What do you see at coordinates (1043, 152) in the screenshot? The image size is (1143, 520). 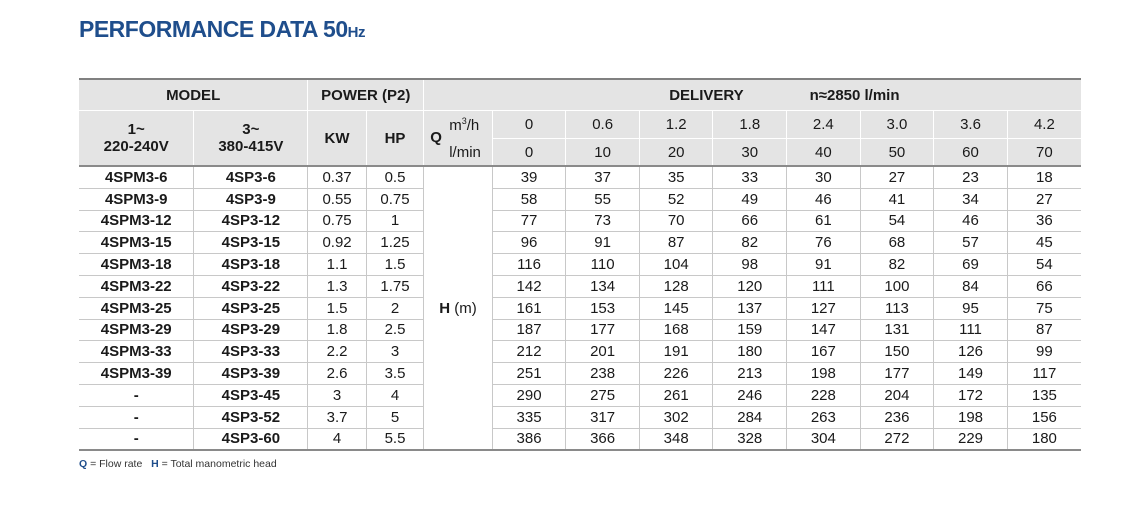 I see `flow-lmin-7: 70` at bounding box center [1043, 152].